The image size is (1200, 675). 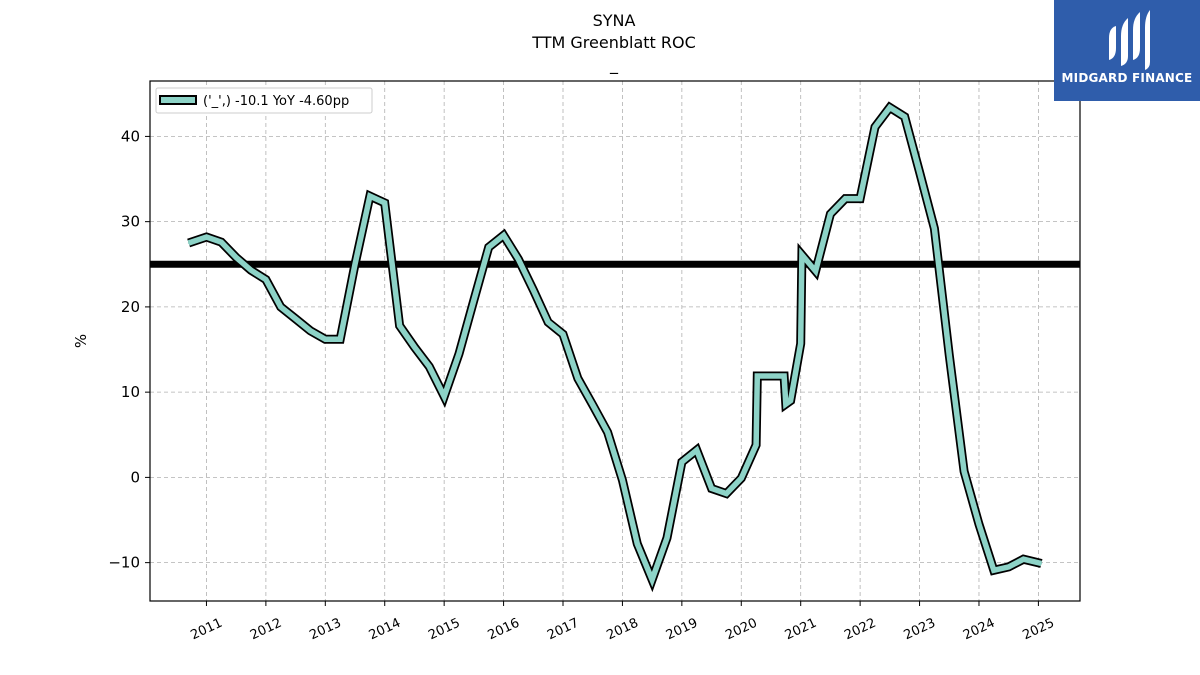 What do you see at coordinates (276, 101) in the screenshot?
I see `legend-entry: ('_',) -10.1 YoY -4.60pp` at bounding box center [276, 101].